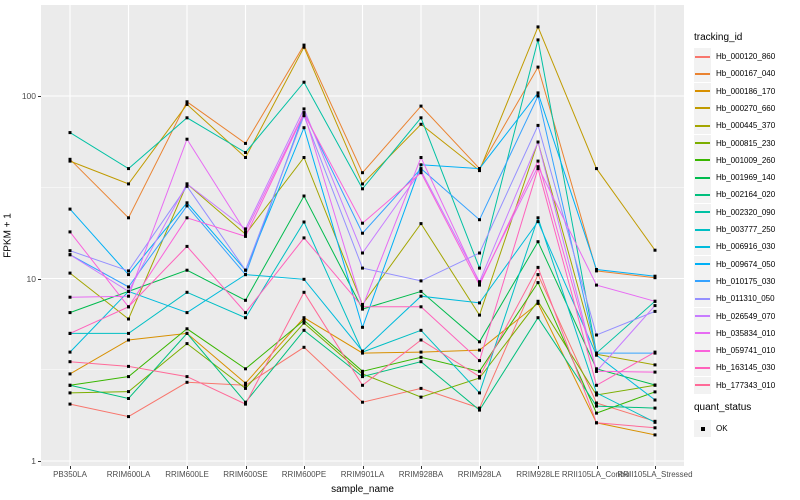  What do you see at coordinates (746, 368) in the screenshot?
I see `legend-entry-label: Hb_163145_030` at bounding box center [746, 368].